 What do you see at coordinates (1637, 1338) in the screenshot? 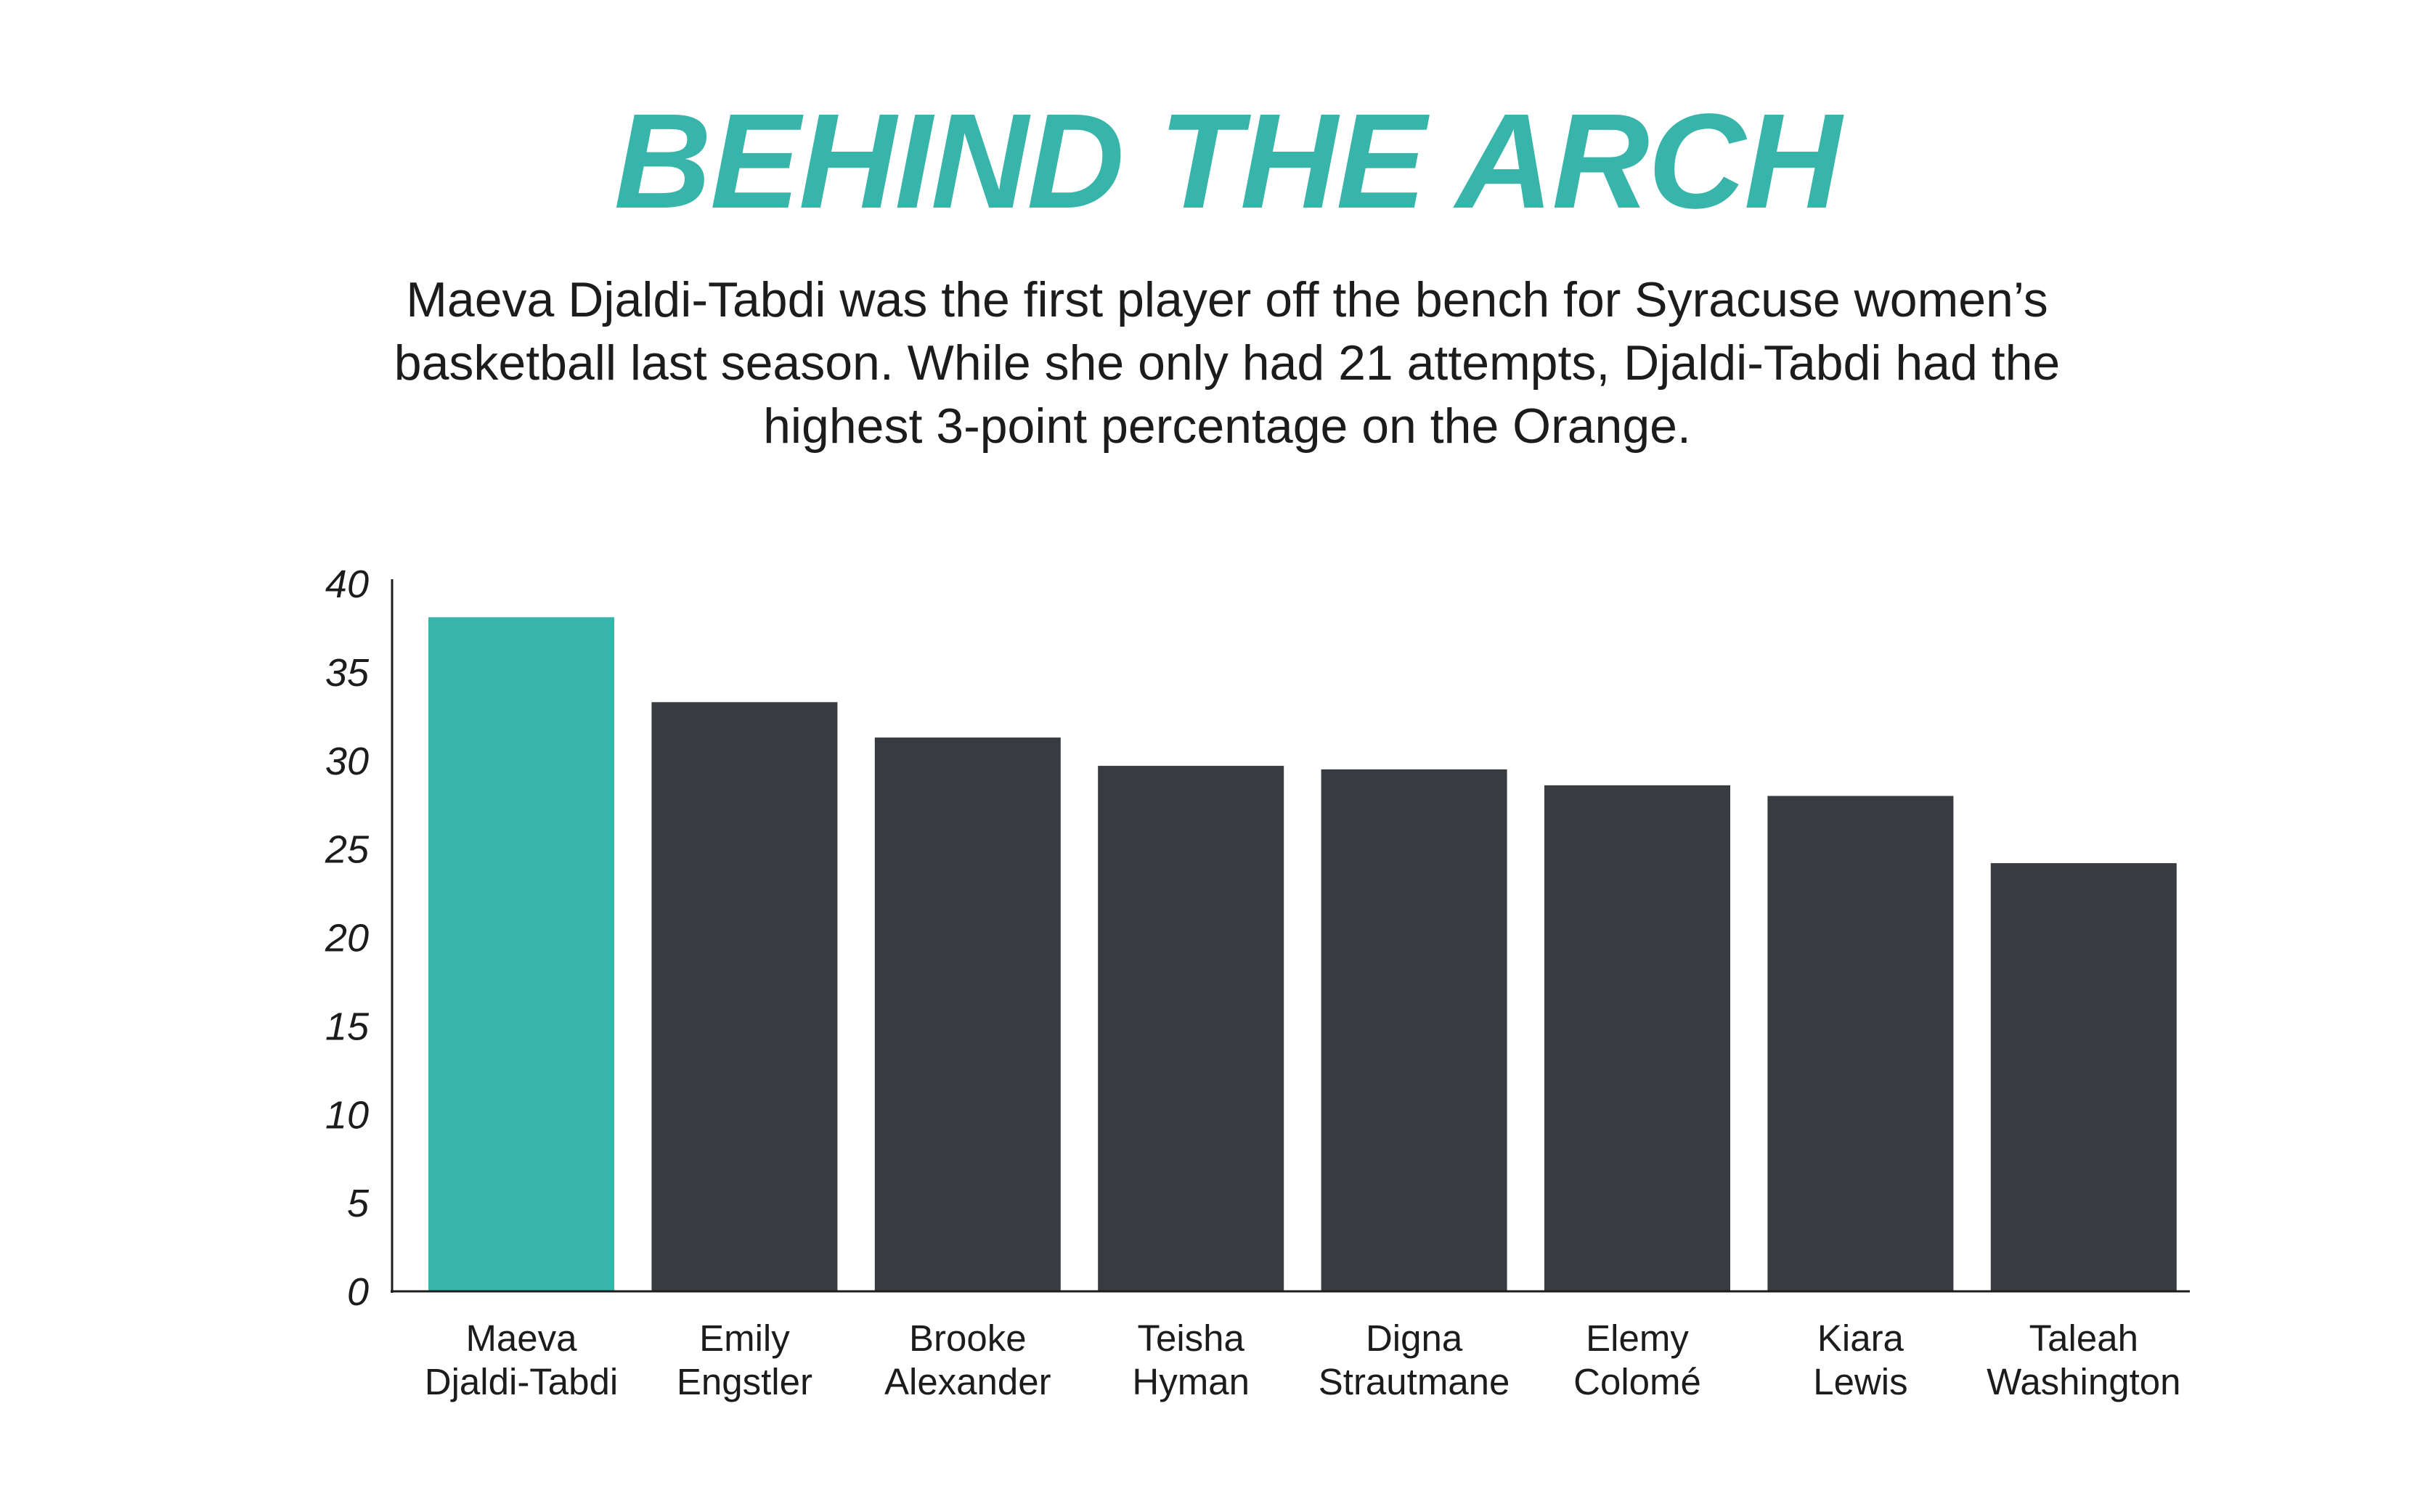
I see `x-category-label: Elemy` at bounding box center [1637, 1338].